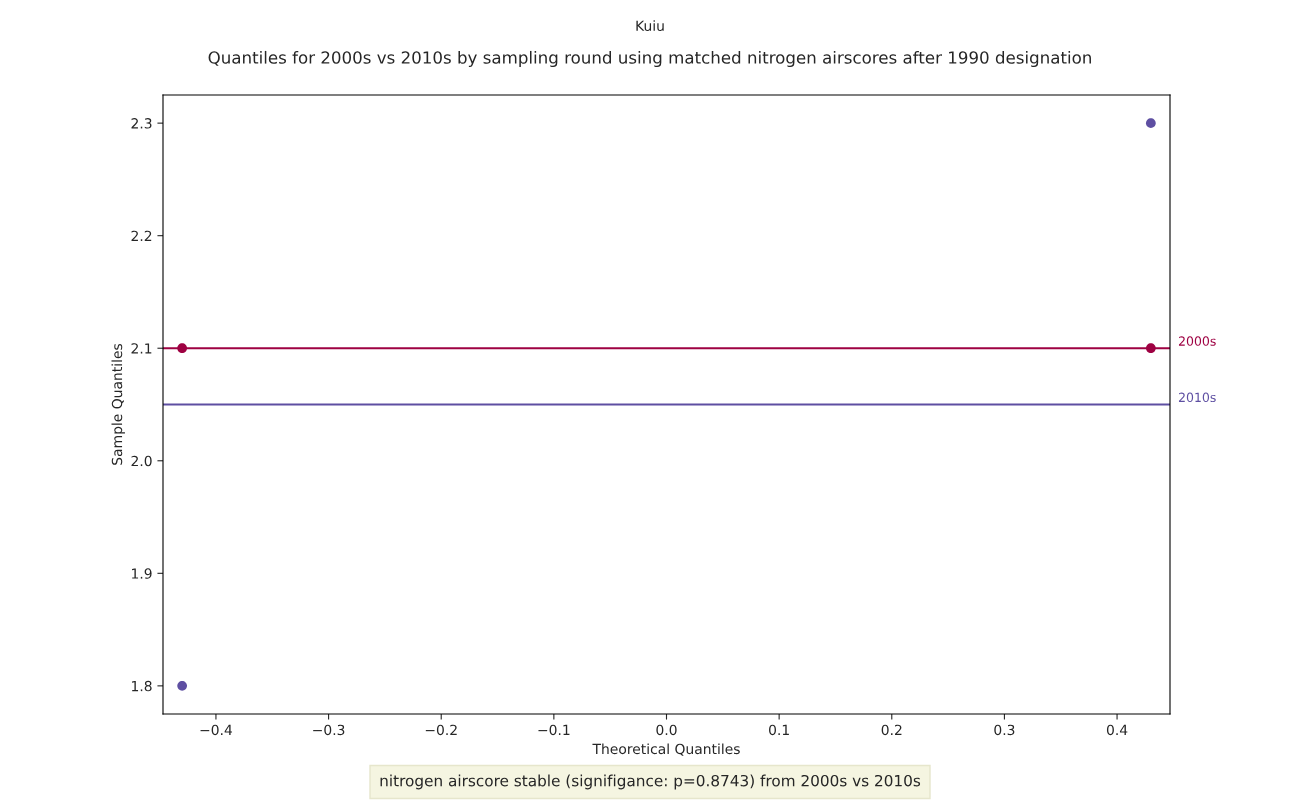 The image size is (1300, 802). Describe the element at coordinates (666, 749) in the screenshot. I see `x-axis-title: Theoretical Quantiles` at that location.